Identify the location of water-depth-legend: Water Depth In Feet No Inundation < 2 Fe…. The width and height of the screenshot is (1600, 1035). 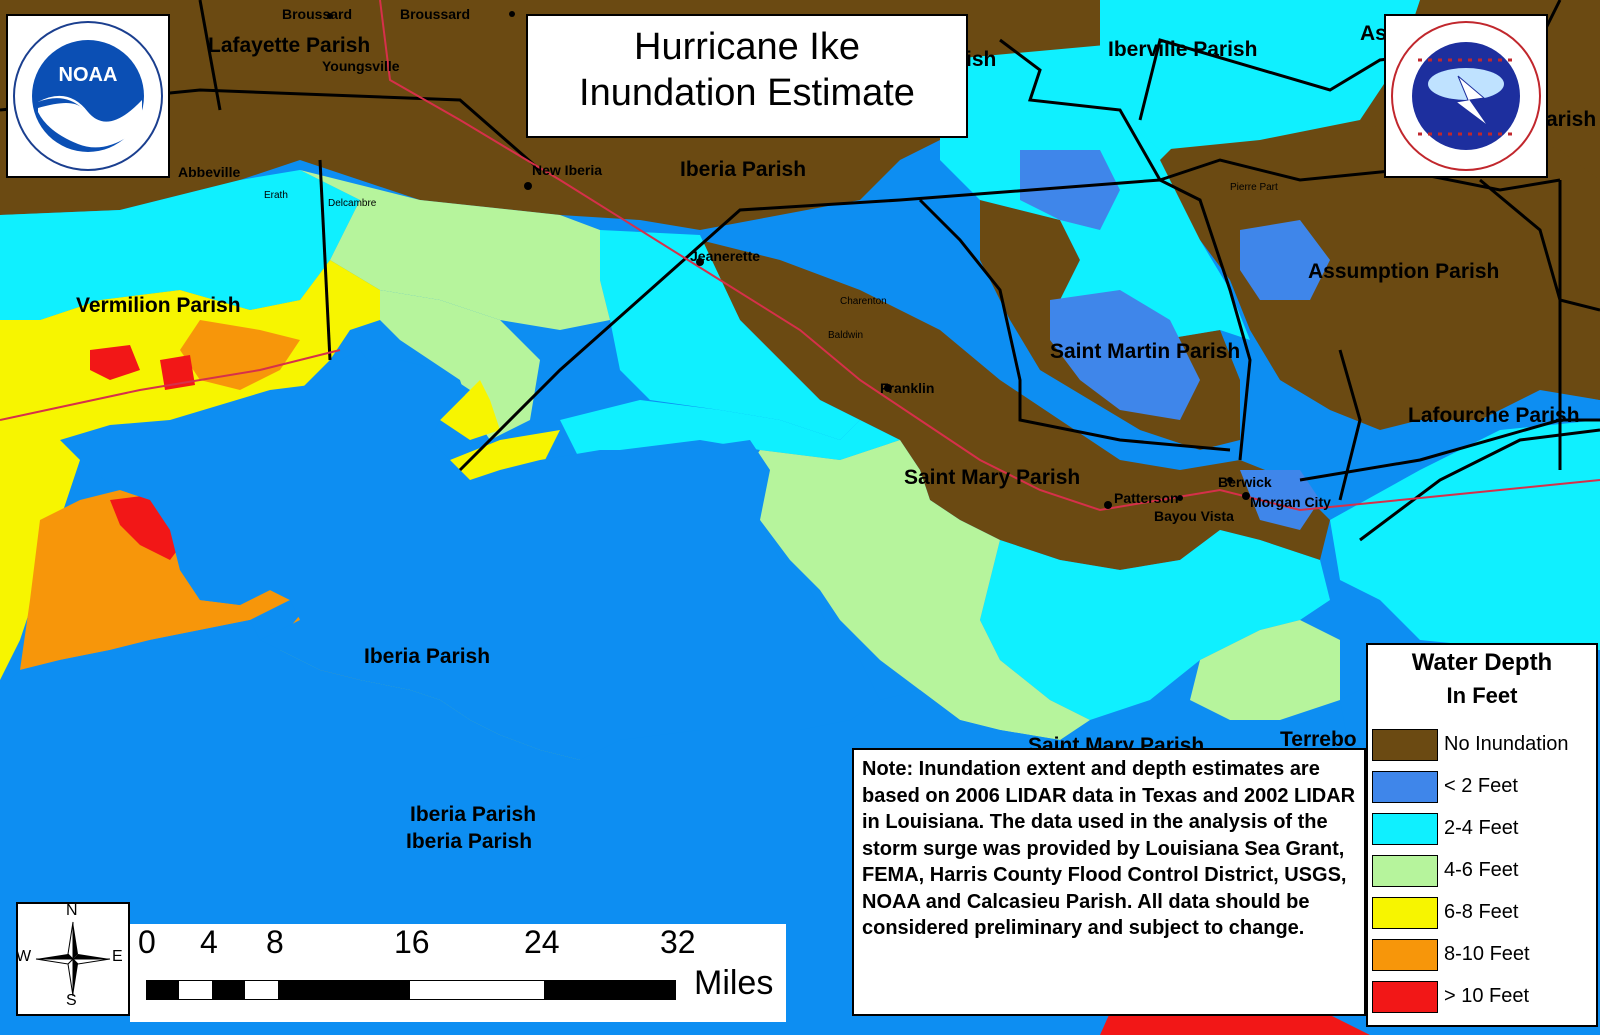
(1482, 835).